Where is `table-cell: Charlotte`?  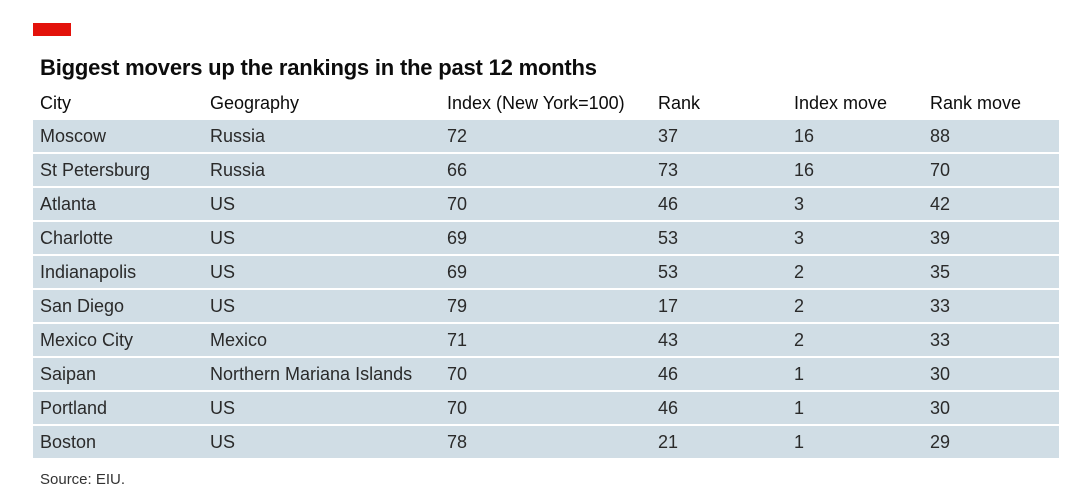 table-cell: Charlotte is located at coordinates (118, 238).